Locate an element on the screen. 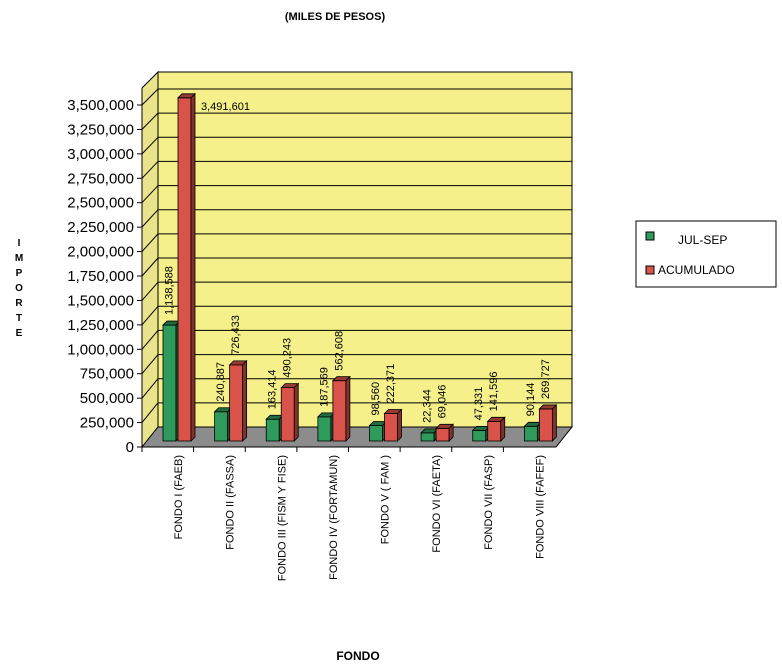 This screenshot has width=782, height=669. data-label: 562,608 is located at coordinates (339, 351).